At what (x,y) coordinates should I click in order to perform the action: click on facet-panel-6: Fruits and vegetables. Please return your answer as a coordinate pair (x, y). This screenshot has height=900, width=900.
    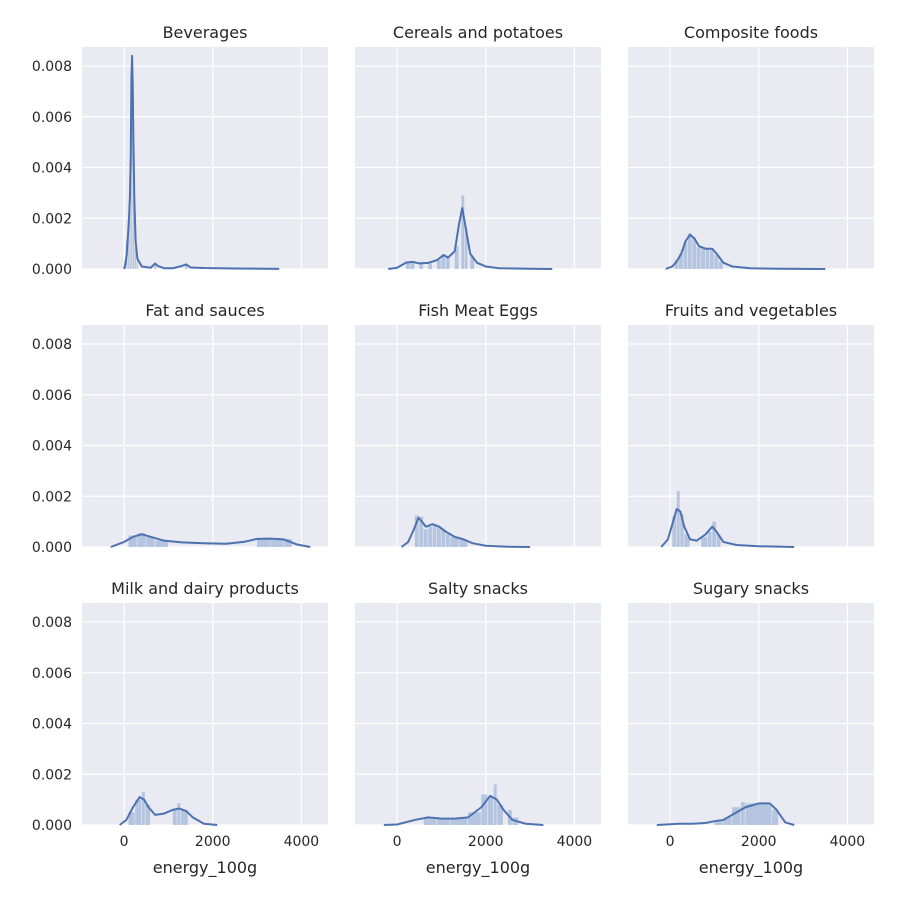
    Looking at the image, I should click on (751, 424).